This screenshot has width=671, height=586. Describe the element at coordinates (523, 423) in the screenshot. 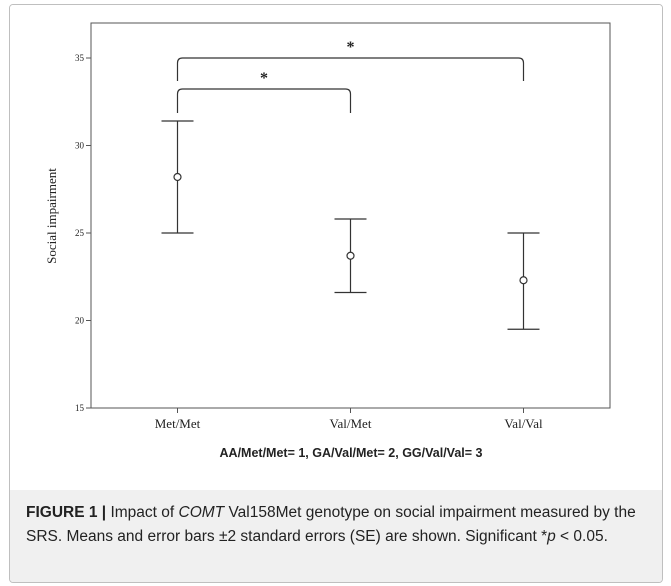

I see `x-tick-label: Val/Val` at that location.